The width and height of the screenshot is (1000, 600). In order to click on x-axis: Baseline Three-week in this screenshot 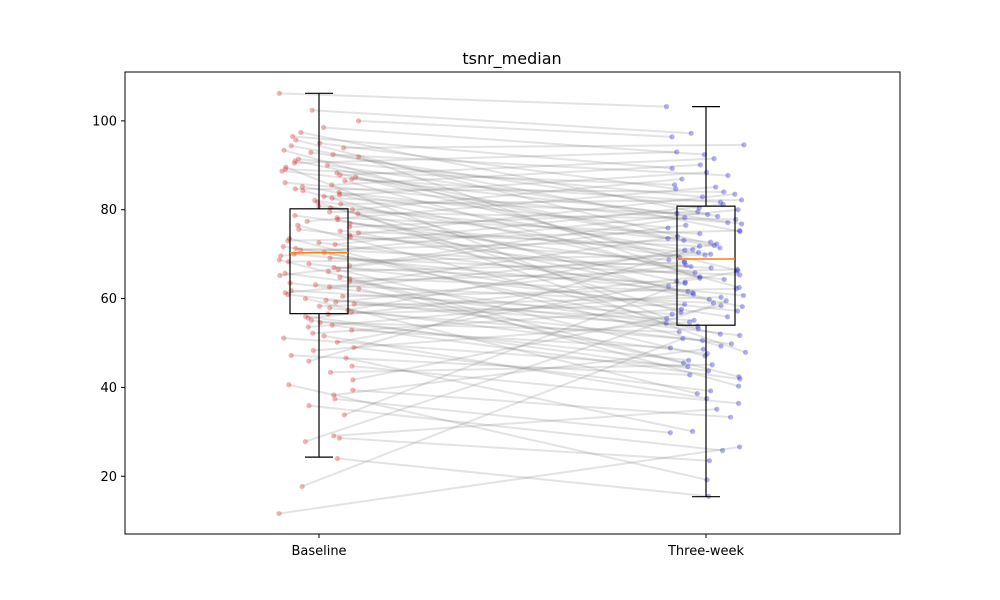, I will do `click(518, 546)`.